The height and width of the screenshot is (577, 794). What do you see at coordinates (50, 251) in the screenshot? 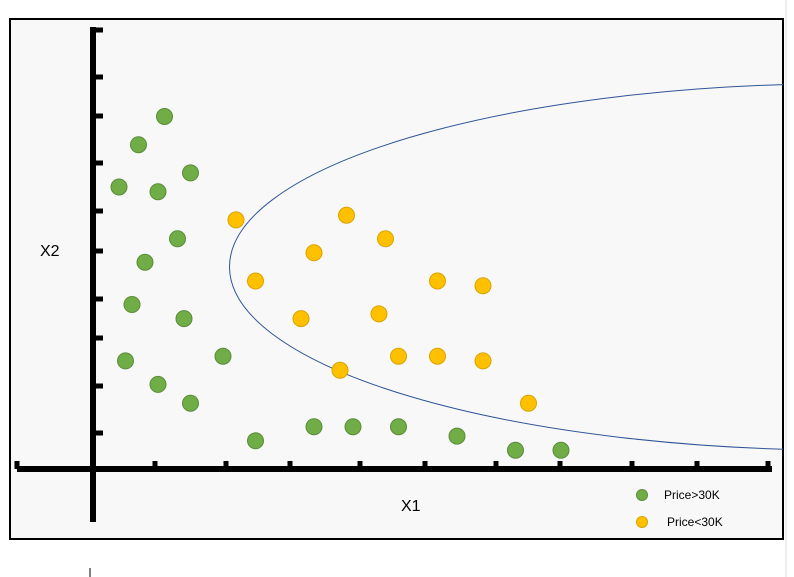
I see `y-axis-label: X2` at bounding box center [50, 251].